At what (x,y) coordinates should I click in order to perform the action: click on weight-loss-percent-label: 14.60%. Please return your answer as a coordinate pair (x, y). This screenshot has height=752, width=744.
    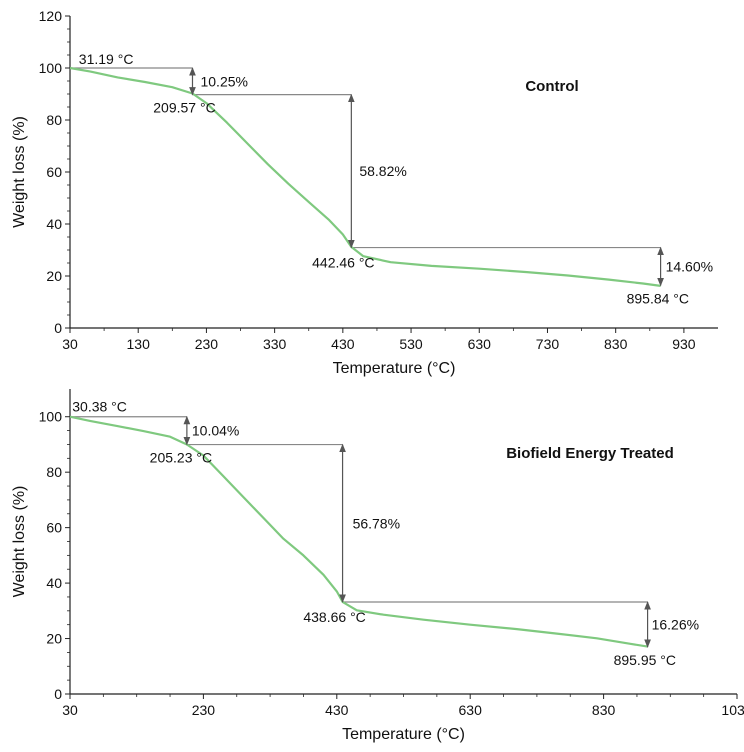
    Looking at the image, I should click on (689, 267).